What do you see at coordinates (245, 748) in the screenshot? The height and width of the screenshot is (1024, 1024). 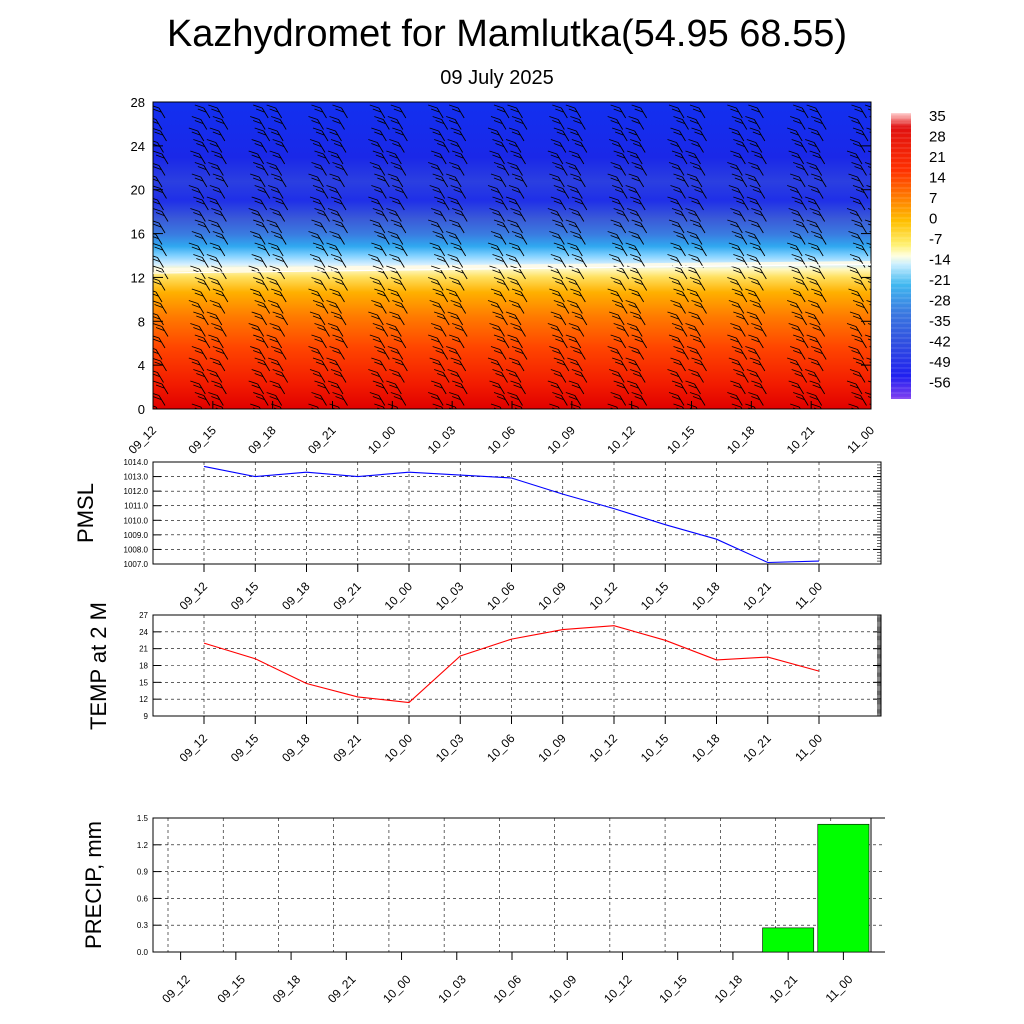 I see `temp-x-tick: 09_15` at bounding box center [245, 748].